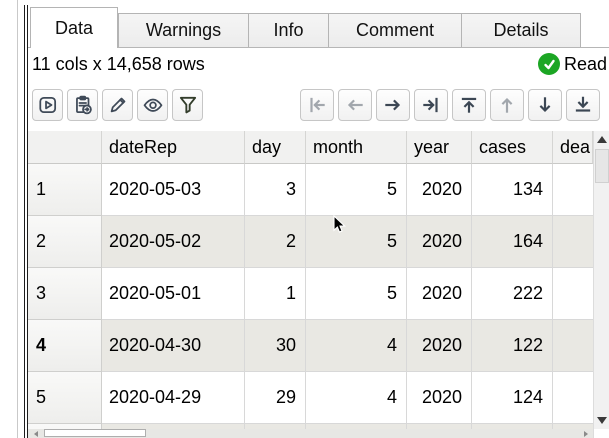 The image size is (609, 438). I want to click on table-cell: 2020-04-29, so click(173, 398).